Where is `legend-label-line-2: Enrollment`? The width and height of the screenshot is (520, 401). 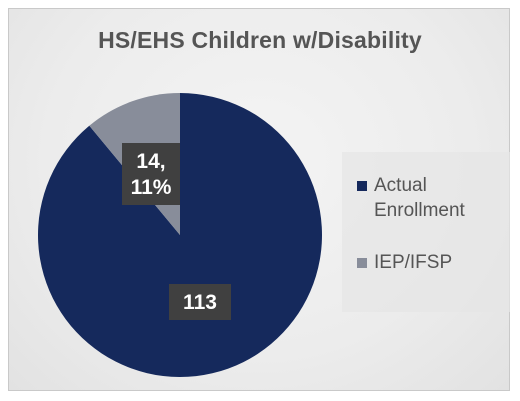 legend-label-line-2: Enrollment is located at coordinates (419, 210).